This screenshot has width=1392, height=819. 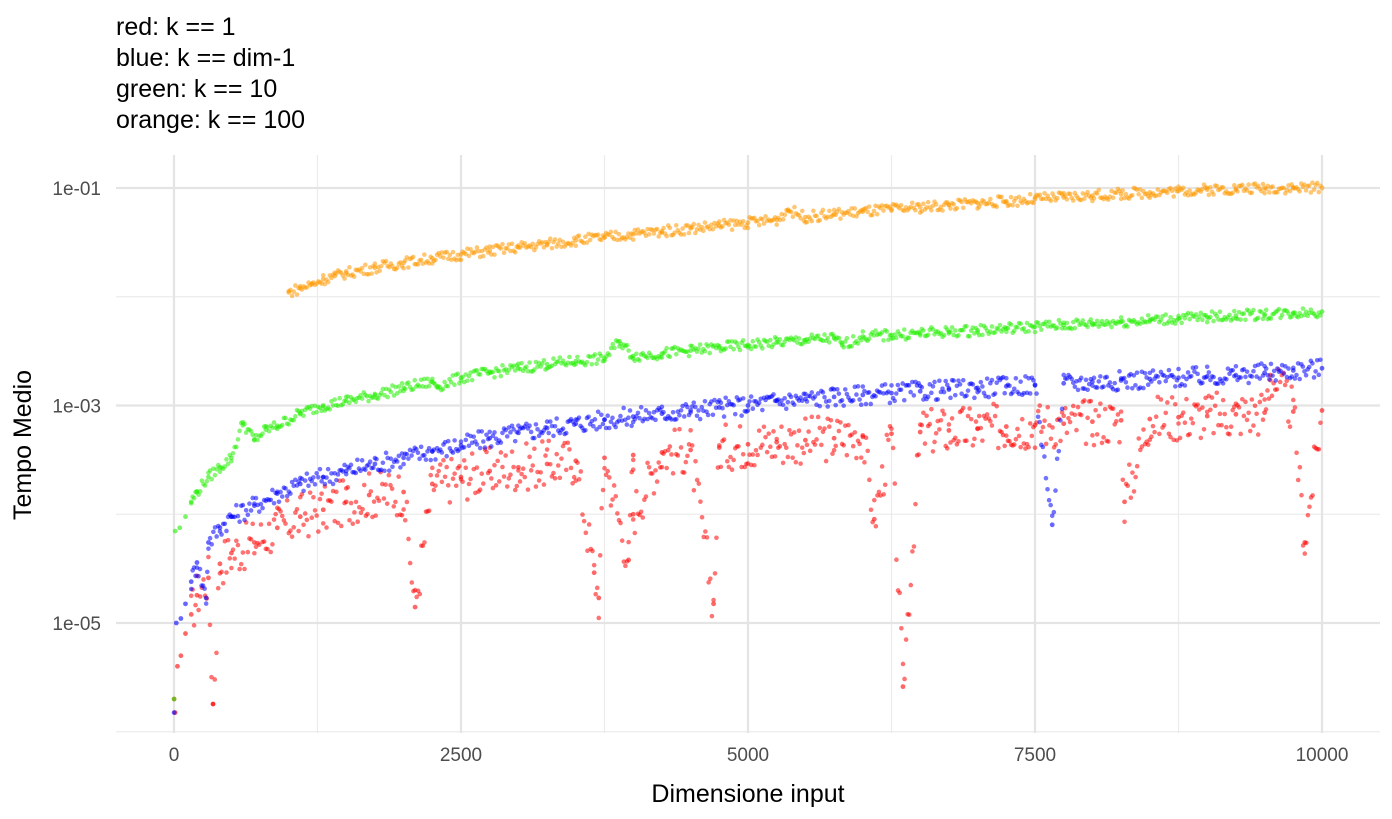 What do you see at coordinates (176, 27) in the screenshot?
I see `title-line-red: red: k == 1` at bounding box center [176, 27].